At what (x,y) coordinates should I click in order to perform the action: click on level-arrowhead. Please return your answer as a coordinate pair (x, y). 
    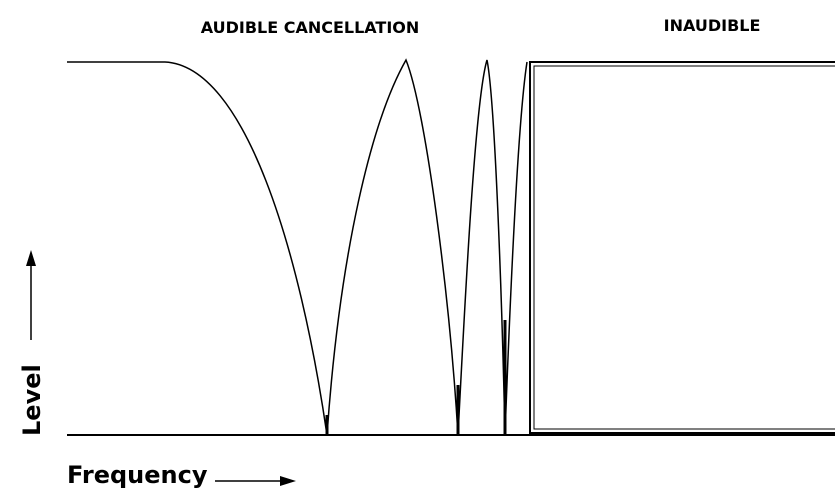
    Looking at the image, I should click on (31, 258).